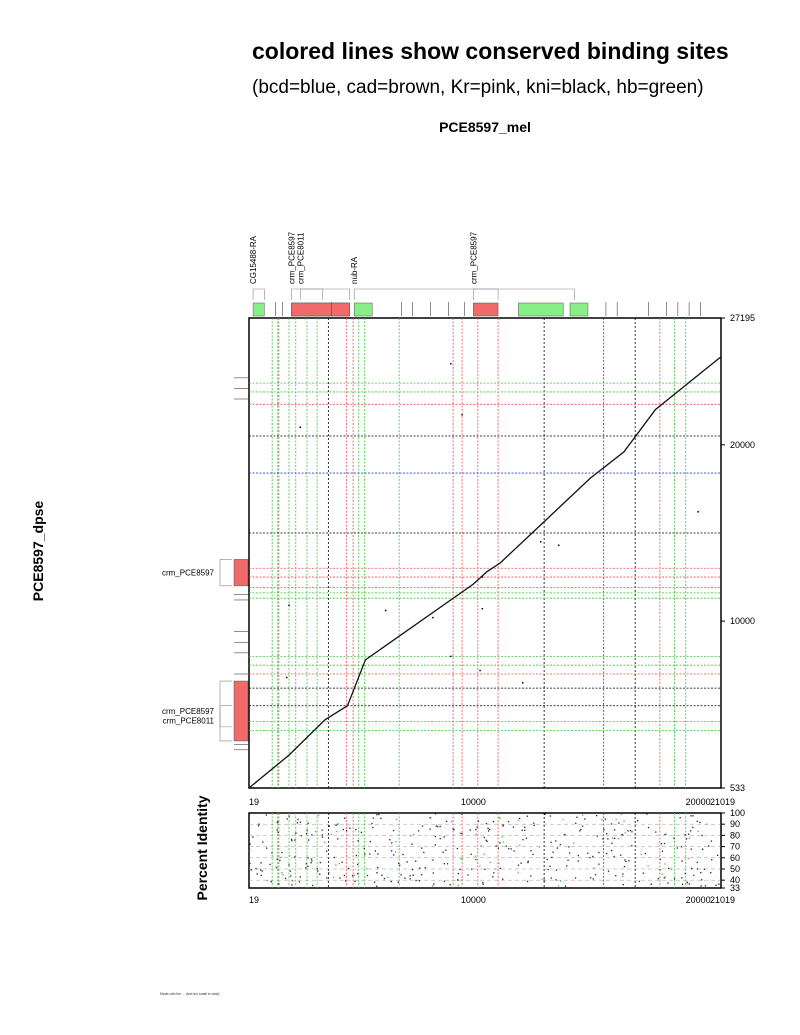 This screenshot has height=1035, width=800. What do you see at coordinates (485, 850) in the screenshot?
I see `identity-frame` at bounding box center [485, 850].